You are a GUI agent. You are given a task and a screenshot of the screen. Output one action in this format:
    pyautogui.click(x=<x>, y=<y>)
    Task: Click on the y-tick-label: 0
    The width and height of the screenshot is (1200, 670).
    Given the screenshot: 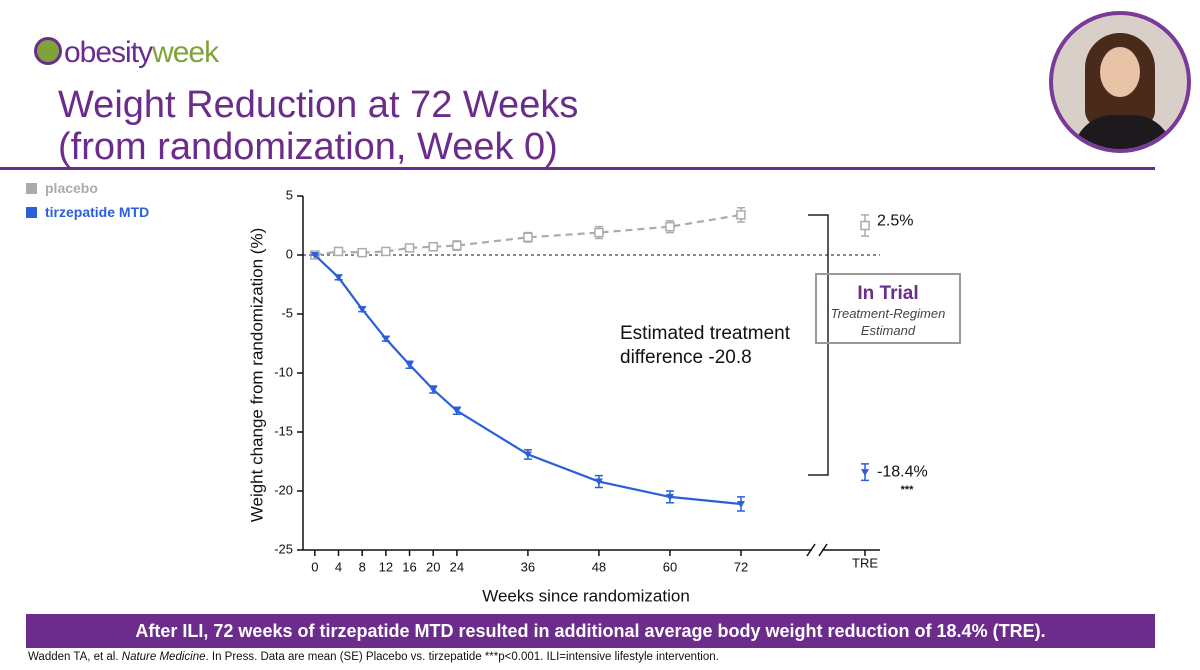 What is the action you would take?
    pyautogui.click(x=289, y=253)
    